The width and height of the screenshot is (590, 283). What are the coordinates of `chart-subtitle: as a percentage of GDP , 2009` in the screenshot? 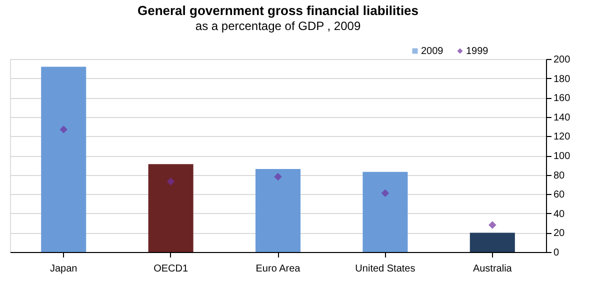 It's located at (278, 26).